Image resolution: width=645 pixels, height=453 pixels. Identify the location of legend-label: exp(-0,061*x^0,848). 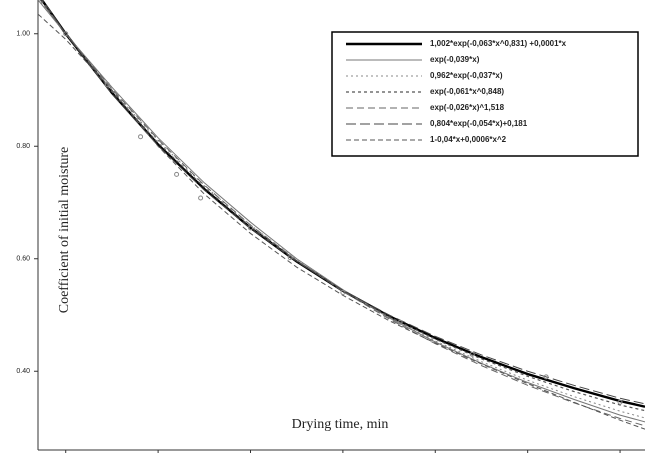
(467, 91).